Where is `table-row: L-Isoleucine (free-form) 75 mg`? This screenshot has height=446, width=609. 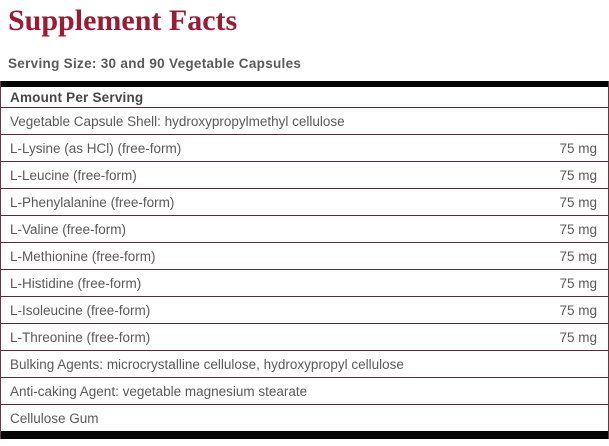
table-row: L-Isoleucine (free-form) 75 mg is located at coordinates (304, 310).